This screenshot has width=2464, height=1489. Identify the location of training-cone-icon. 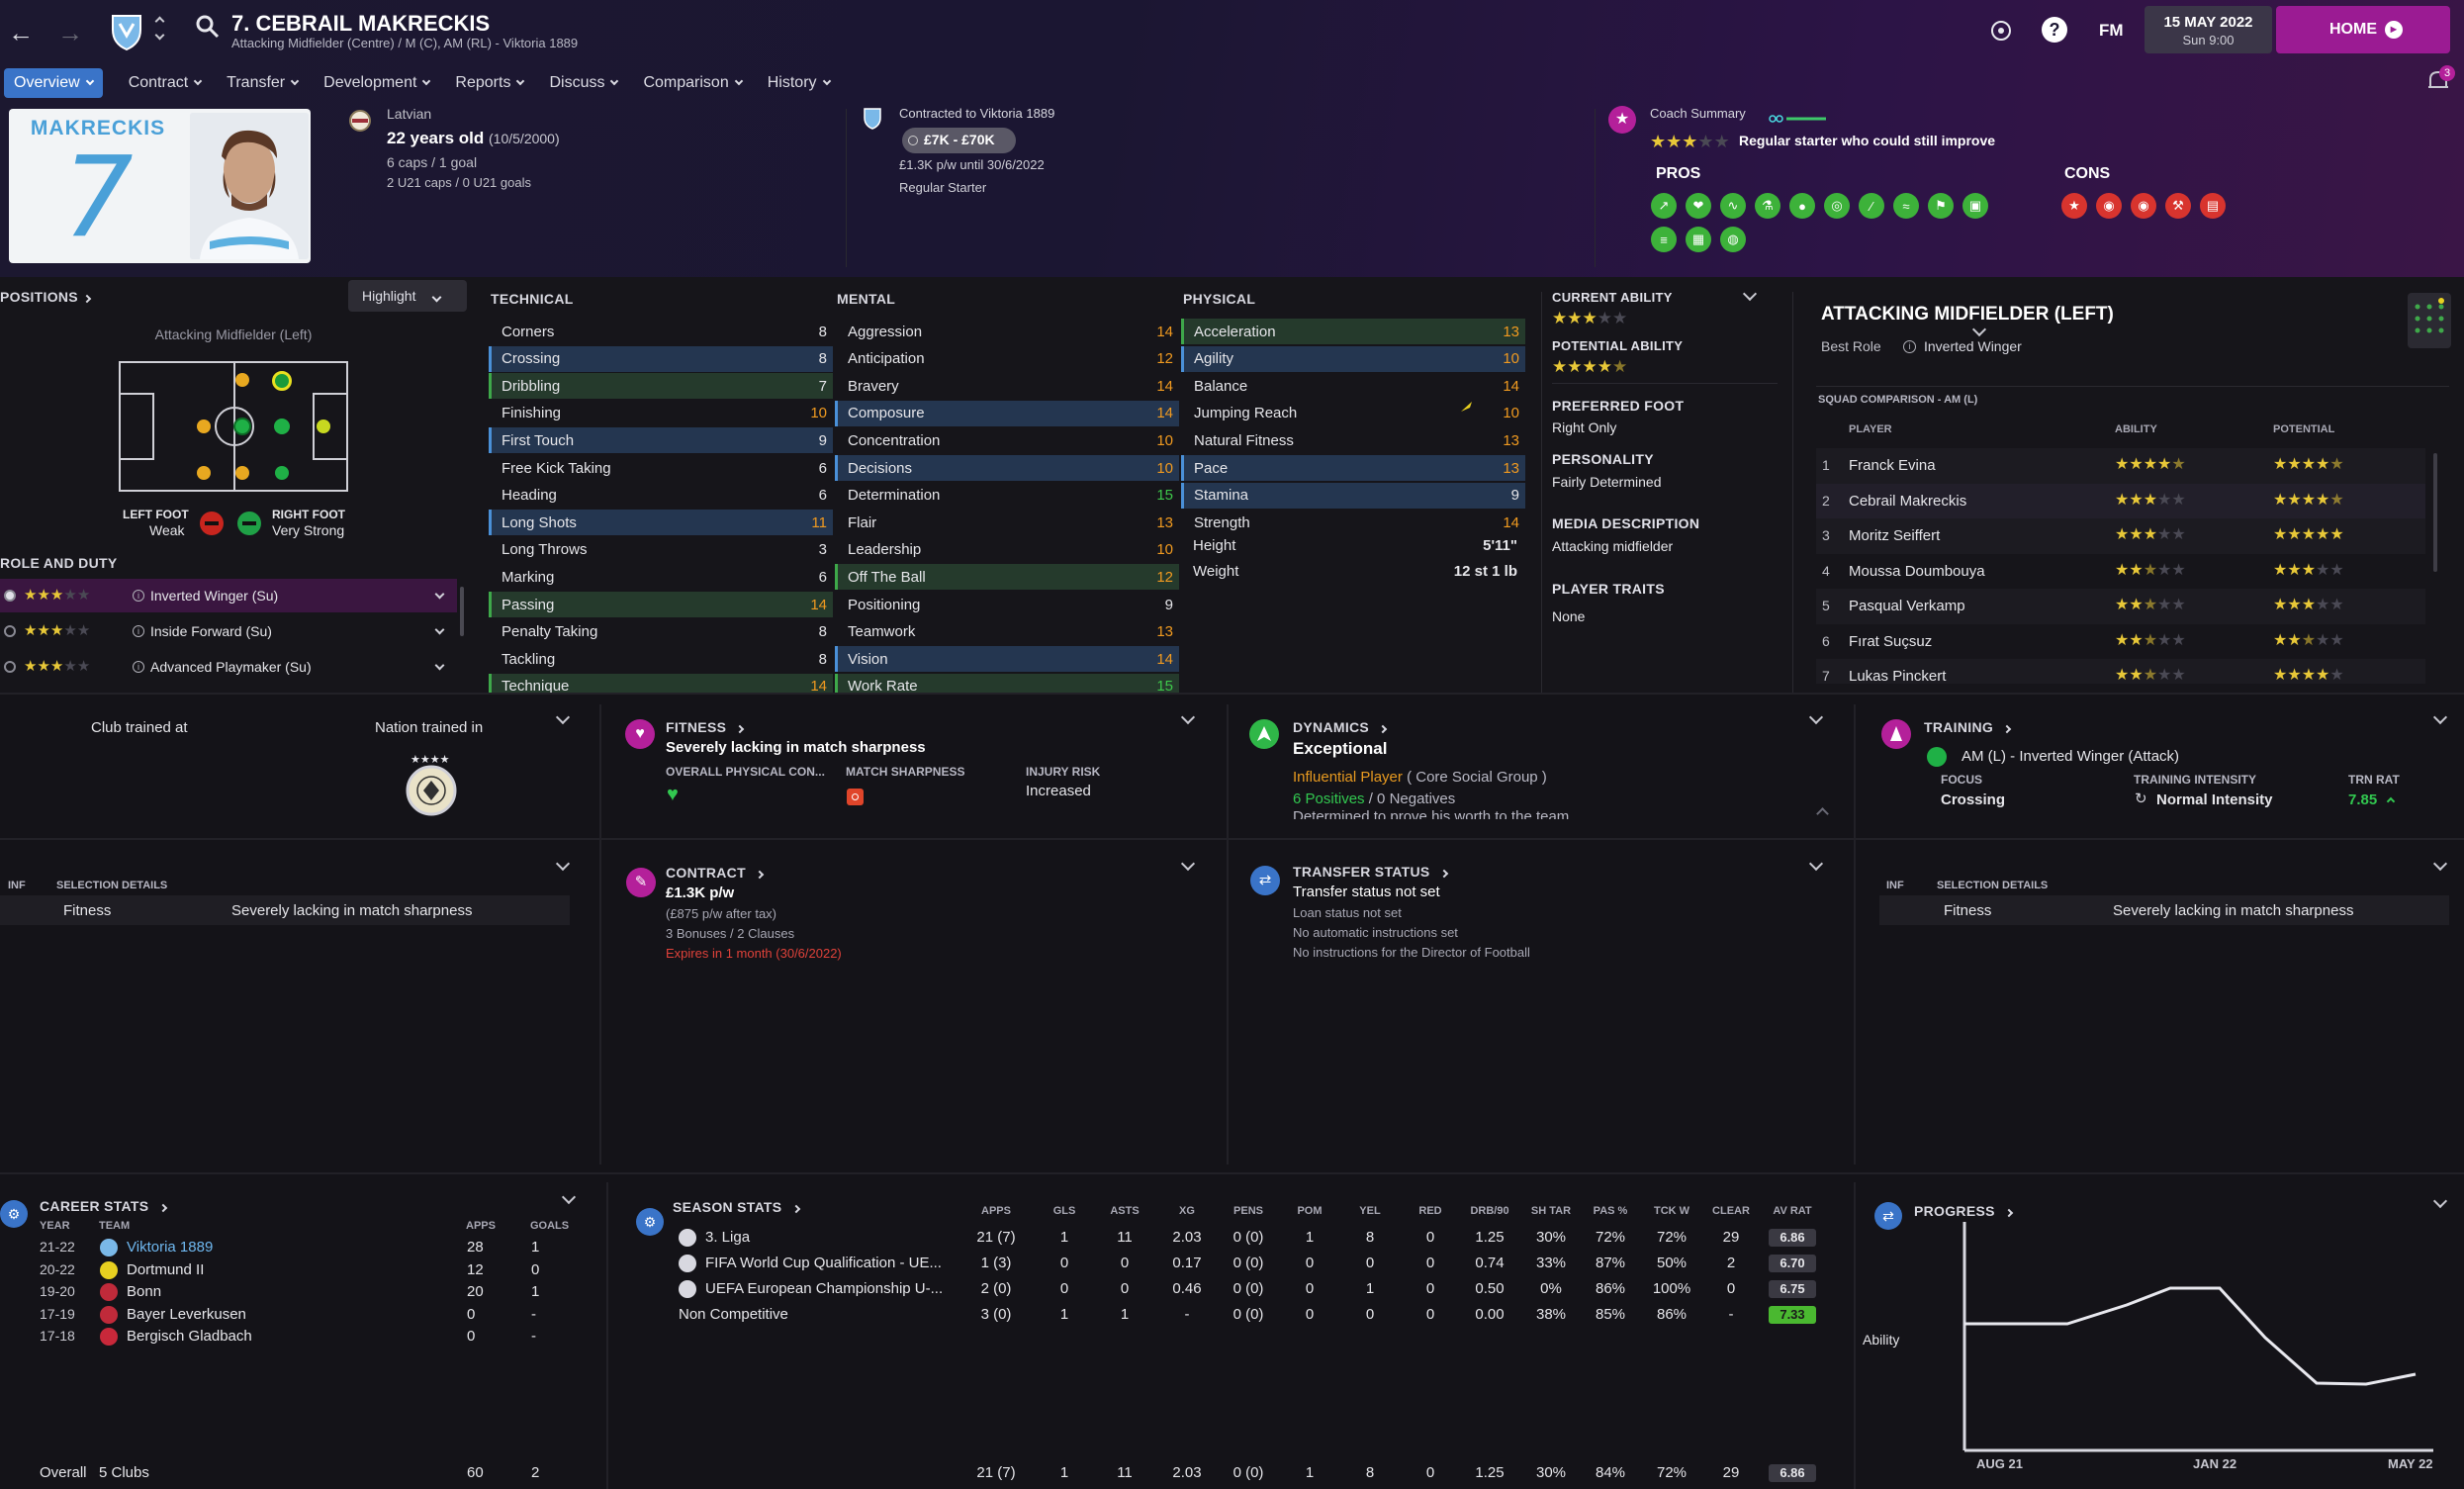
(1896, 734).